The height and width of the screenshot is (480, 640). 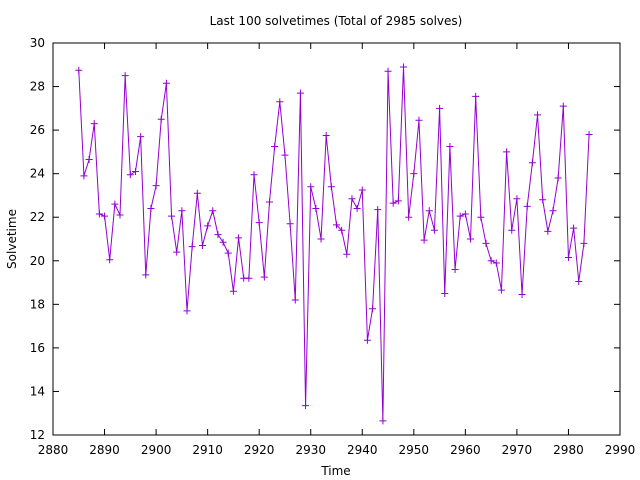 I want to click on y-tick-label: 14, so click(x=37, y=391).